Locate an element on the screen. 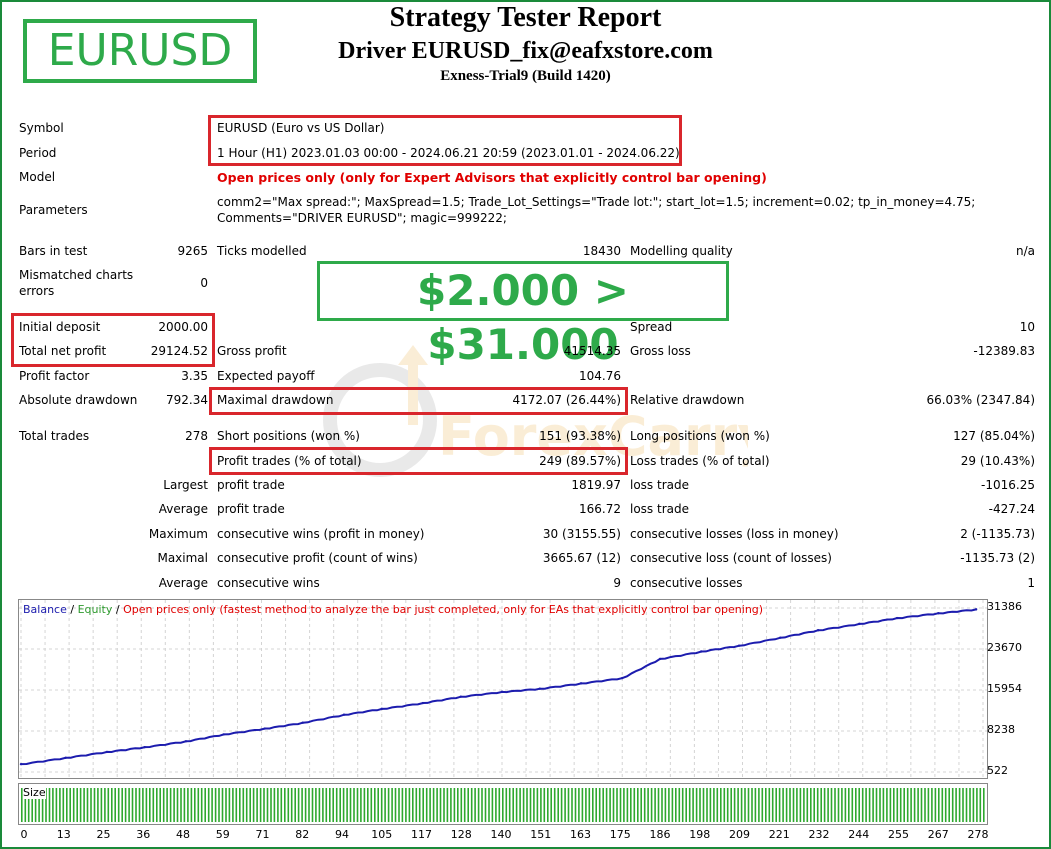  avg-wins-value: 9 is located at coordinates (617, 583).